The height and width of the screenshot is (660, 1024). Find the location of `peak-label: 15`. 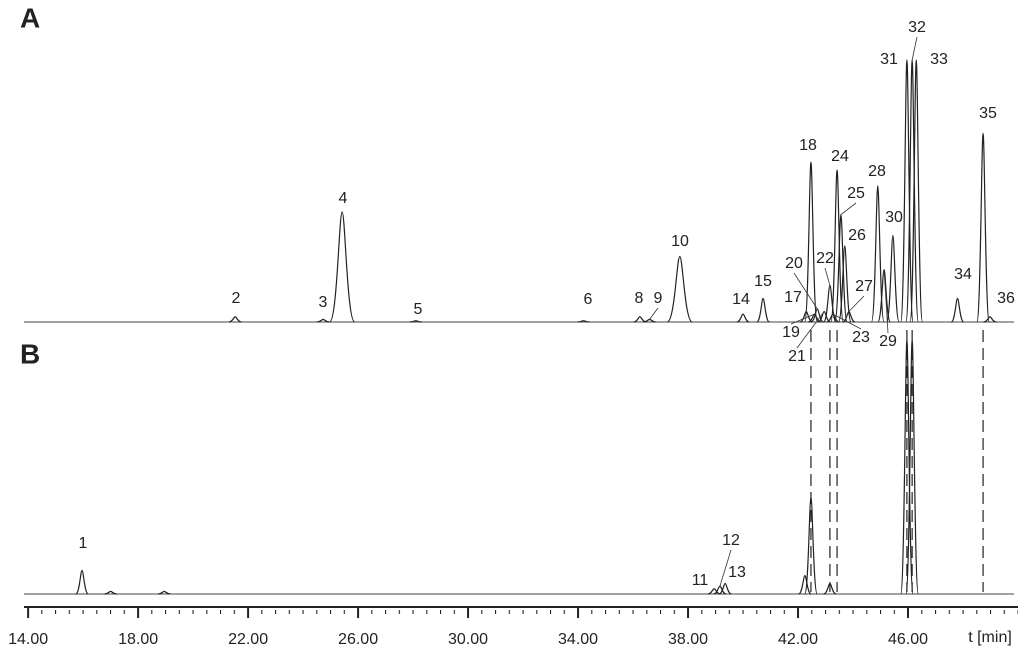

peak-label: 15 is located at coordinates (763, 281).